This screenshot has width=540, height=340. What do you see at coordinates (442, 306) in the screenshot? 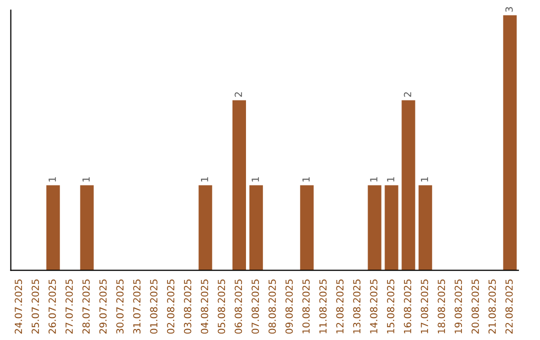
I see `x-tick-label: 18.08.2025` at bounding box center [442, 306].